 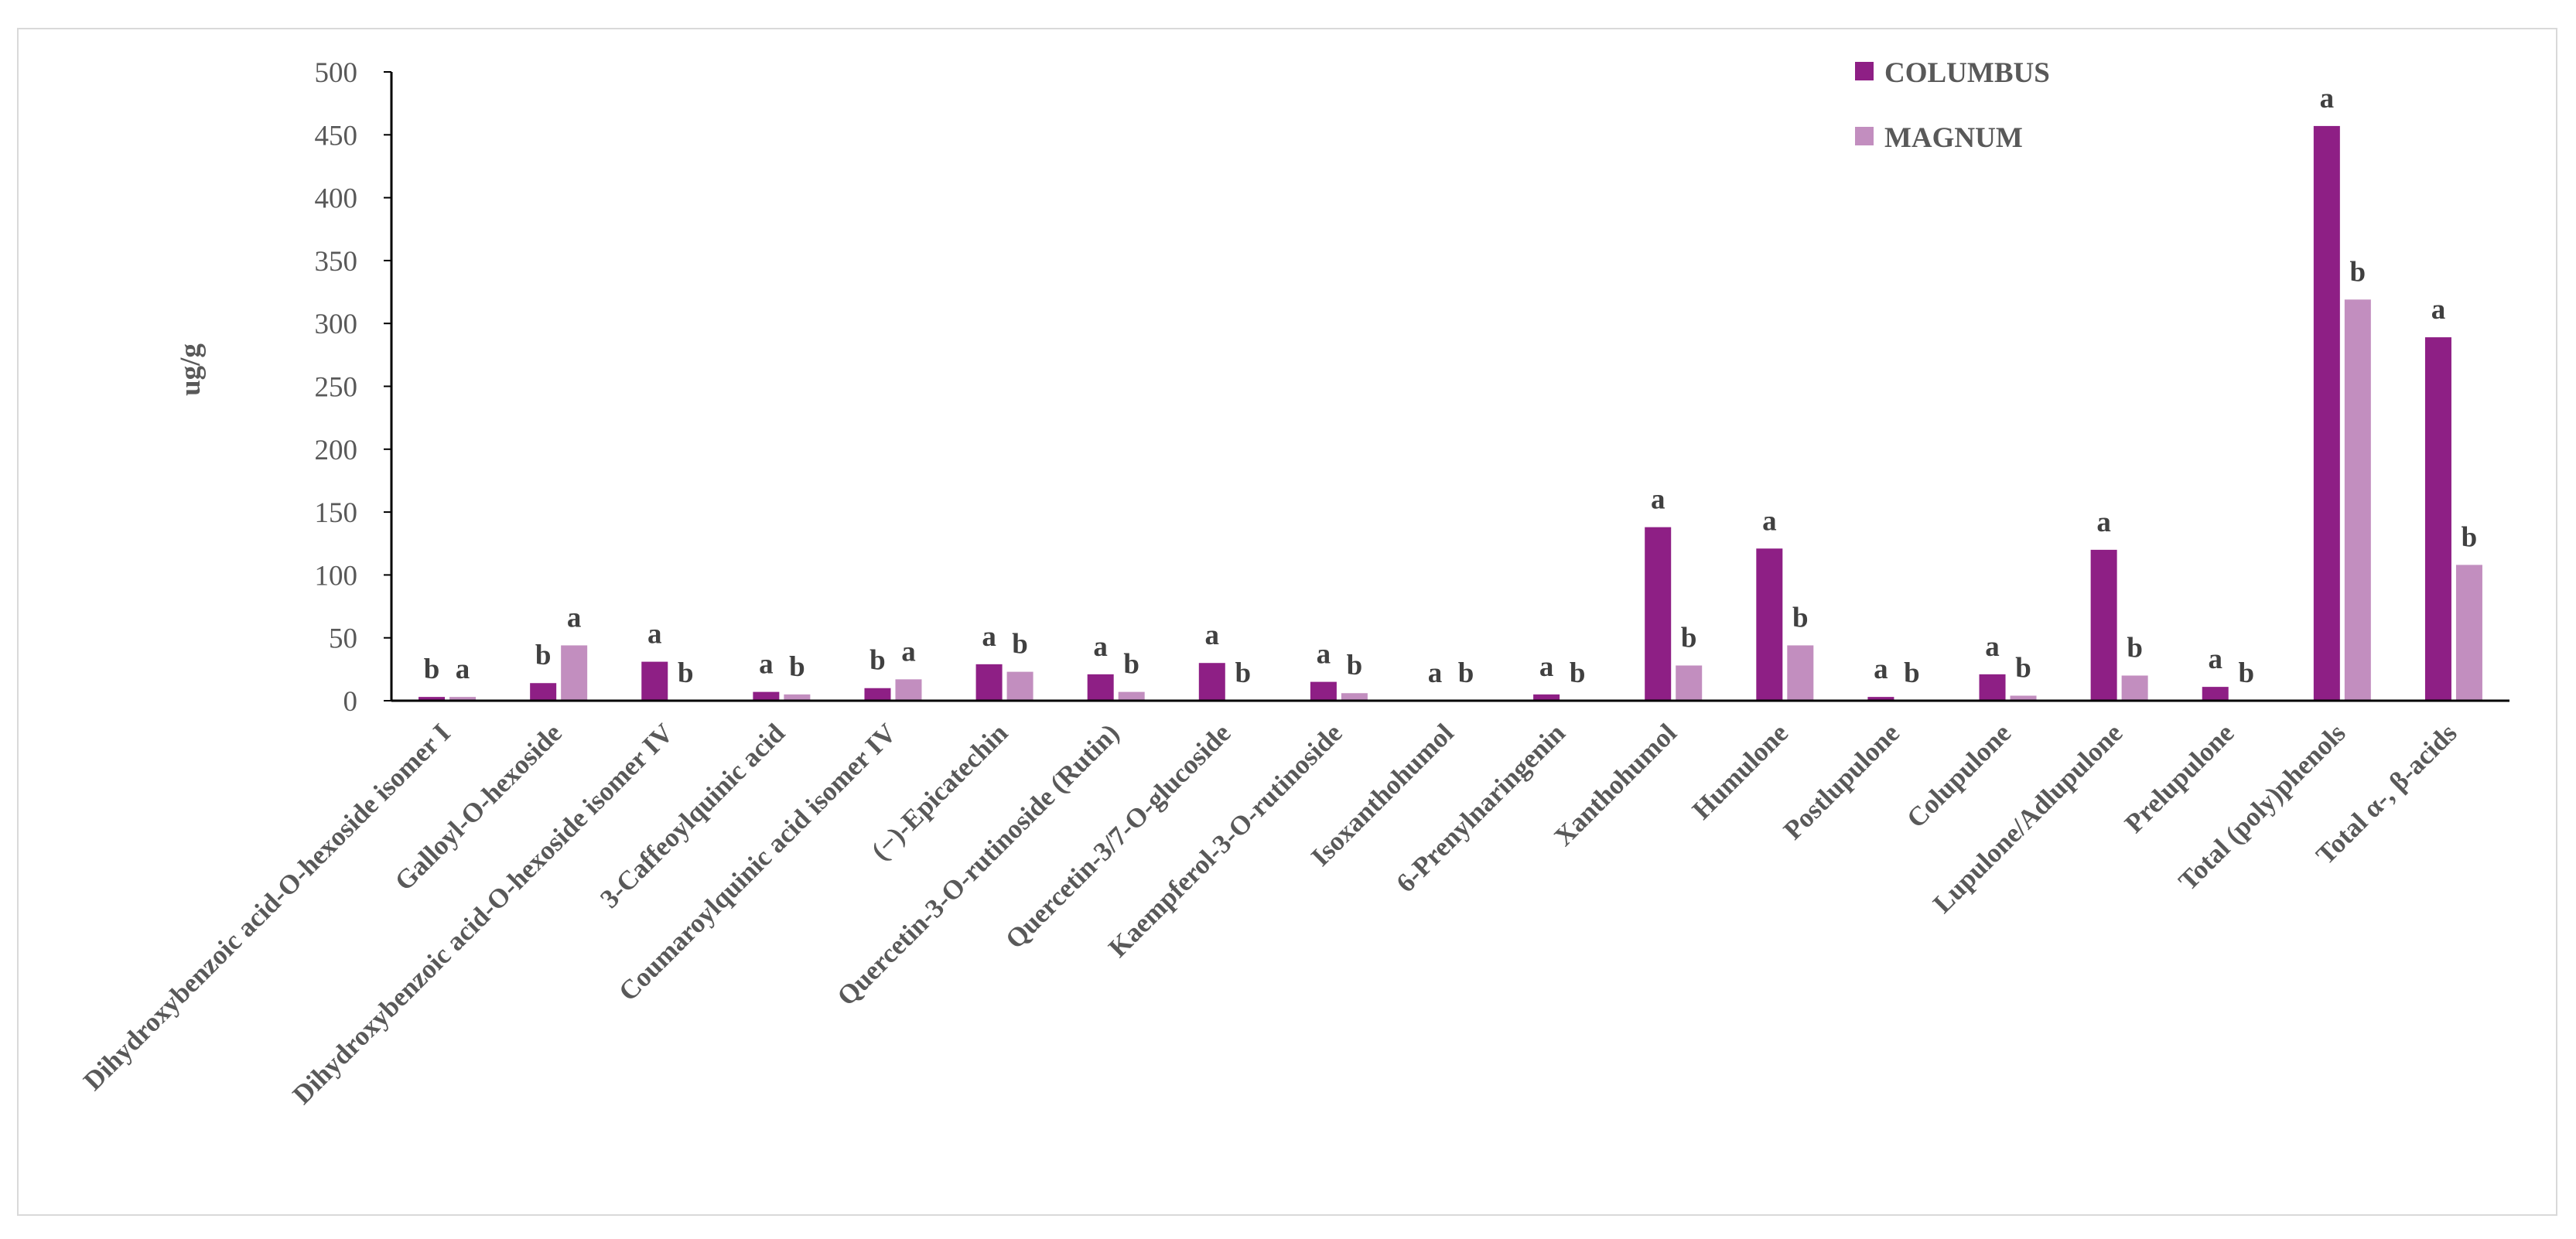 What do you see at coordinates (1740, 771) in the screenshot?
I see `x-category-label: Humulone` at bounding box center [1740, 771].